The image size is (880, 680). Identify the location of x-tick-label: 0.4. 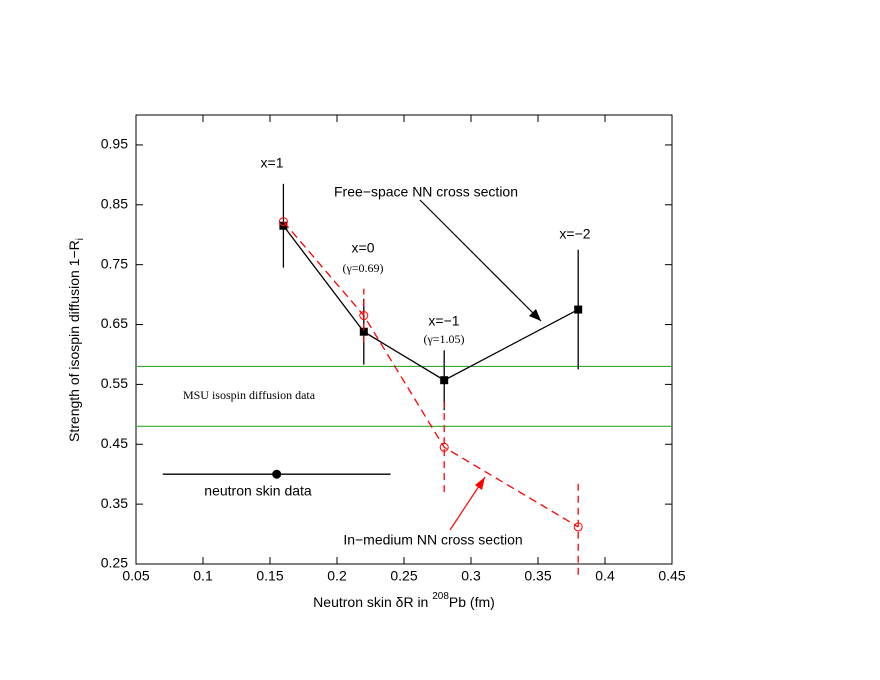
(605, 576).